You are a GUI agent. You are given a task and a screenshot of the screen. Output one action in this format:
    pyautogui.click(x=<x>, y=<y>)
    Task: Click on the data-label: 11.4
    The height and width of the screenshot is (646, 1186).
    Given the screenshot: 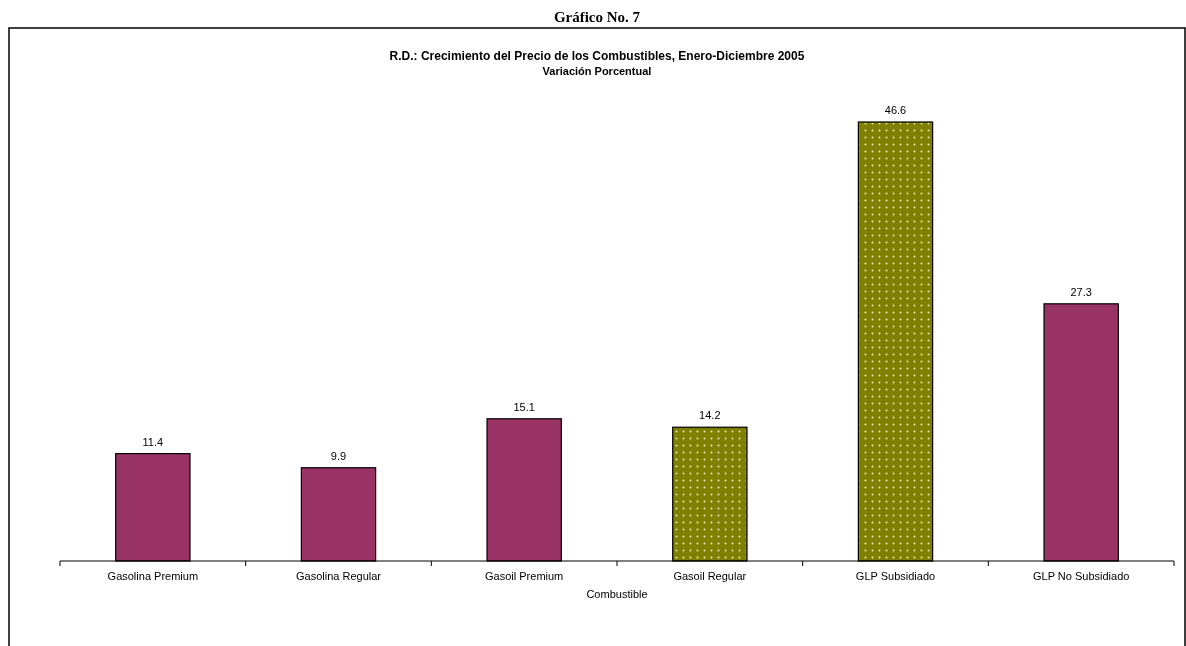 What is the action you would take?
    pyautogui.click(x=153, y=441)
    